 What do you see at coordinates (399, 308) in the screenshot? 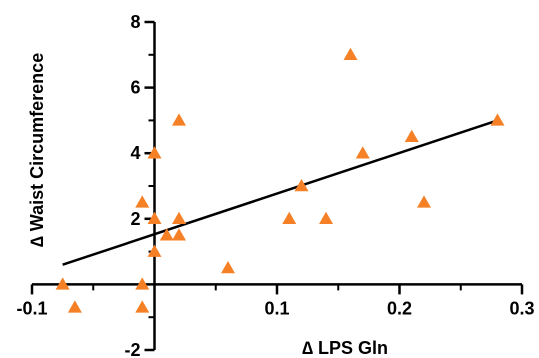
I see `x-tick-label: 0.2` at bounding box center [399, 308].